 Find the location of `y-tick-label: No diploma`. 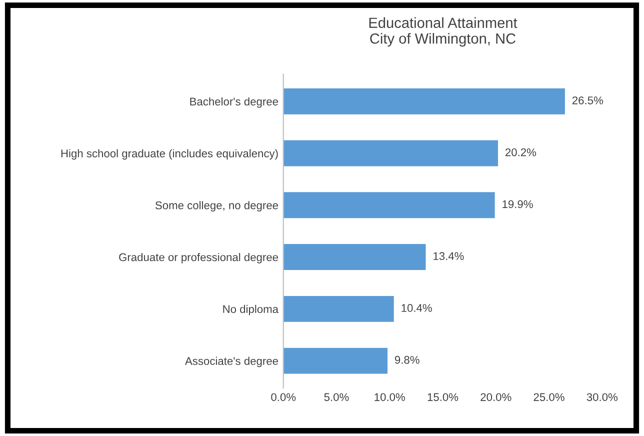

y-tick-label: No diploma is located at coordinates (250, 310).